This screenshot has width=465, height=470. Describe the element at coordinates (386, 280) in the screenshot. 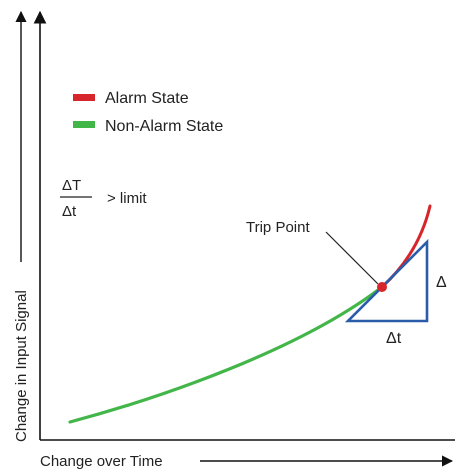

I see `delta-triangle` at that location.